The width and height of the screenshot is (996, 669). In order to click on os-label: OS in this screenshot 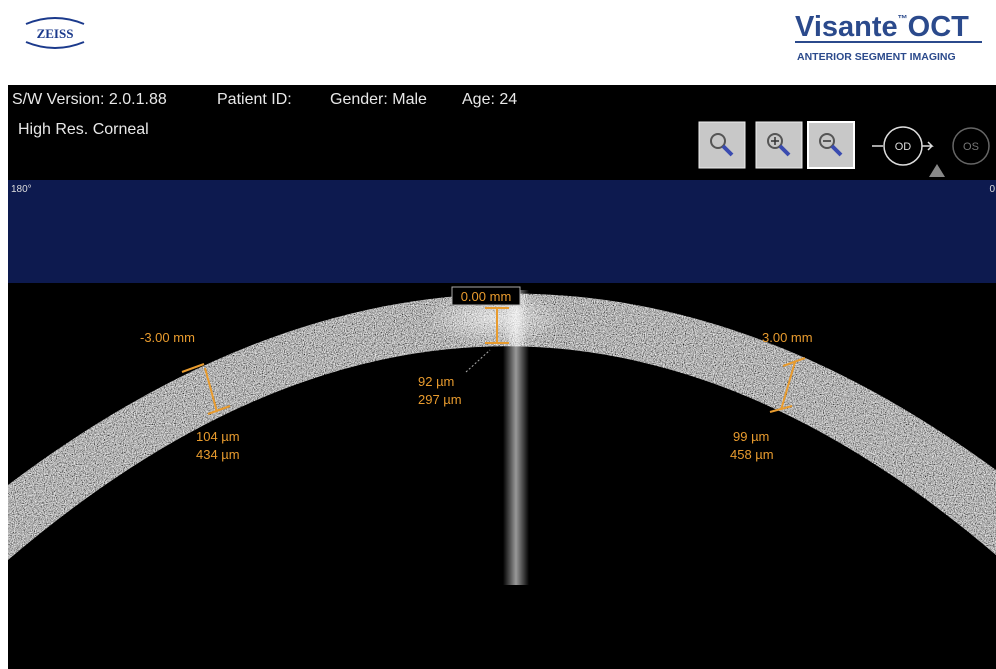, I will do `click(971, 147)`.